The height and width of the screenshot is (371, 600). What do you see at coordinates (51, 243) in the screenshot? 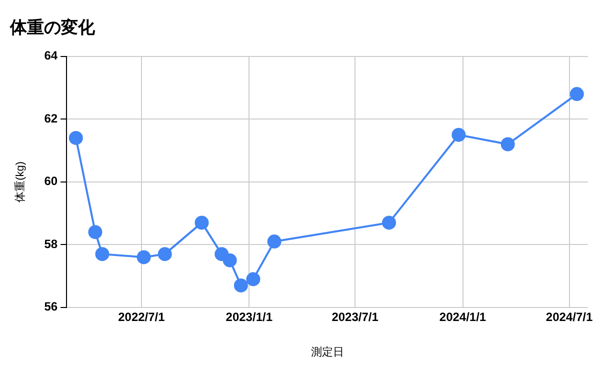
I see `y-tick-label: 58` at bounding box center [51, 243].